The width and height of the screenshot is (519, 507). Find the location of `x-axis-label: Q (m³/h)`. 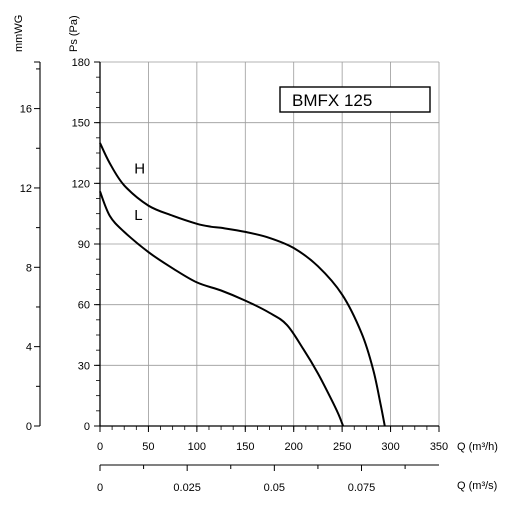

x-axis-label: Q (m³/h) is located at coordinates (477, 447).